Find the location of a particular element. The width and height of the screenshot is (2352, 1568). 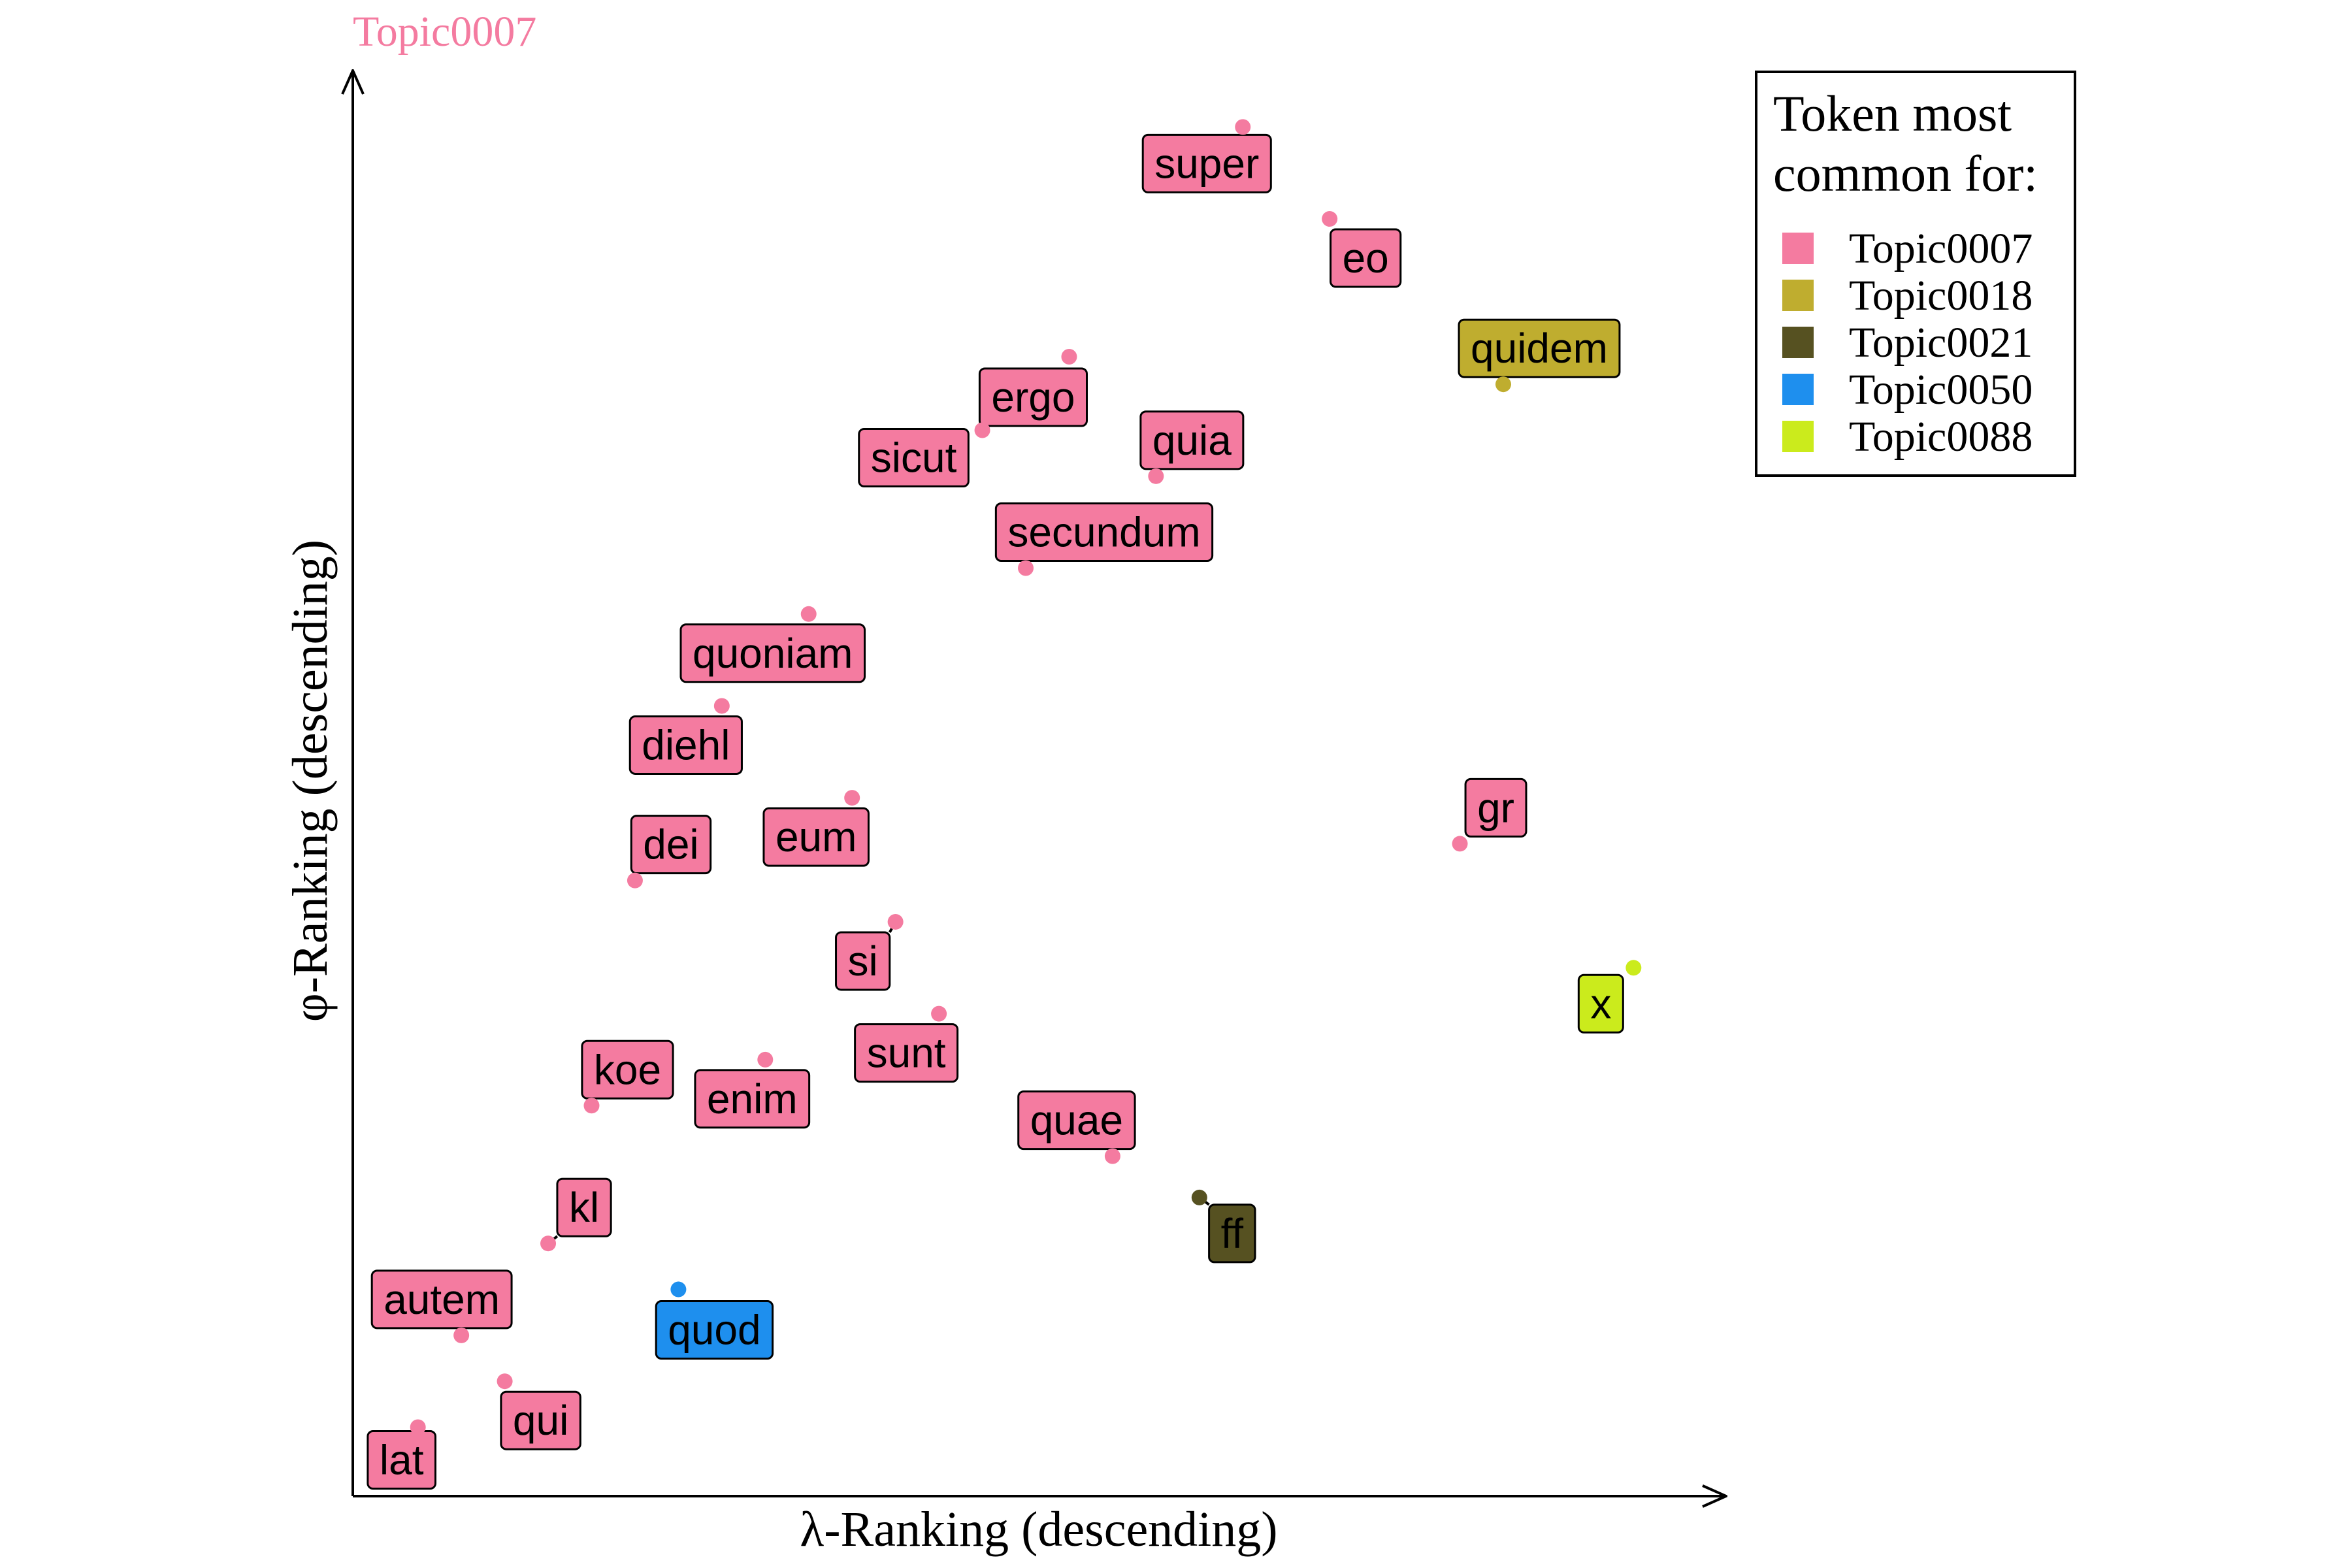

point-label-box-eum is located at coordinates (816, 837).